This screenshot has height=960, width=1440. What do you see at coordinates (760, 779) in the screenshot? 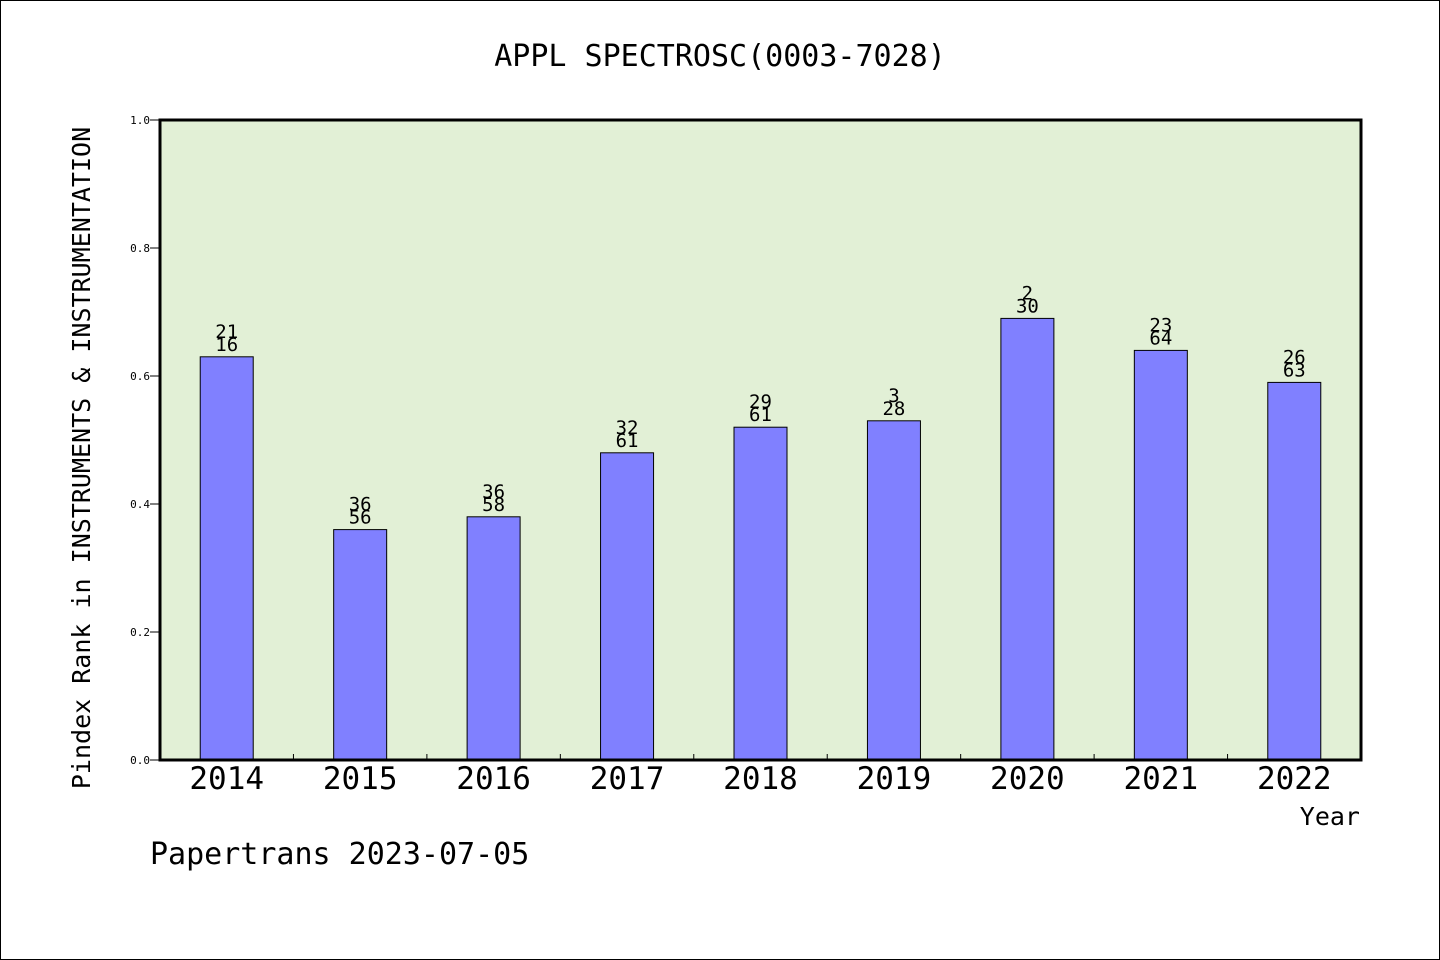
I see `x-tick-label-2018: 2018` at bounding box center [760, 779].